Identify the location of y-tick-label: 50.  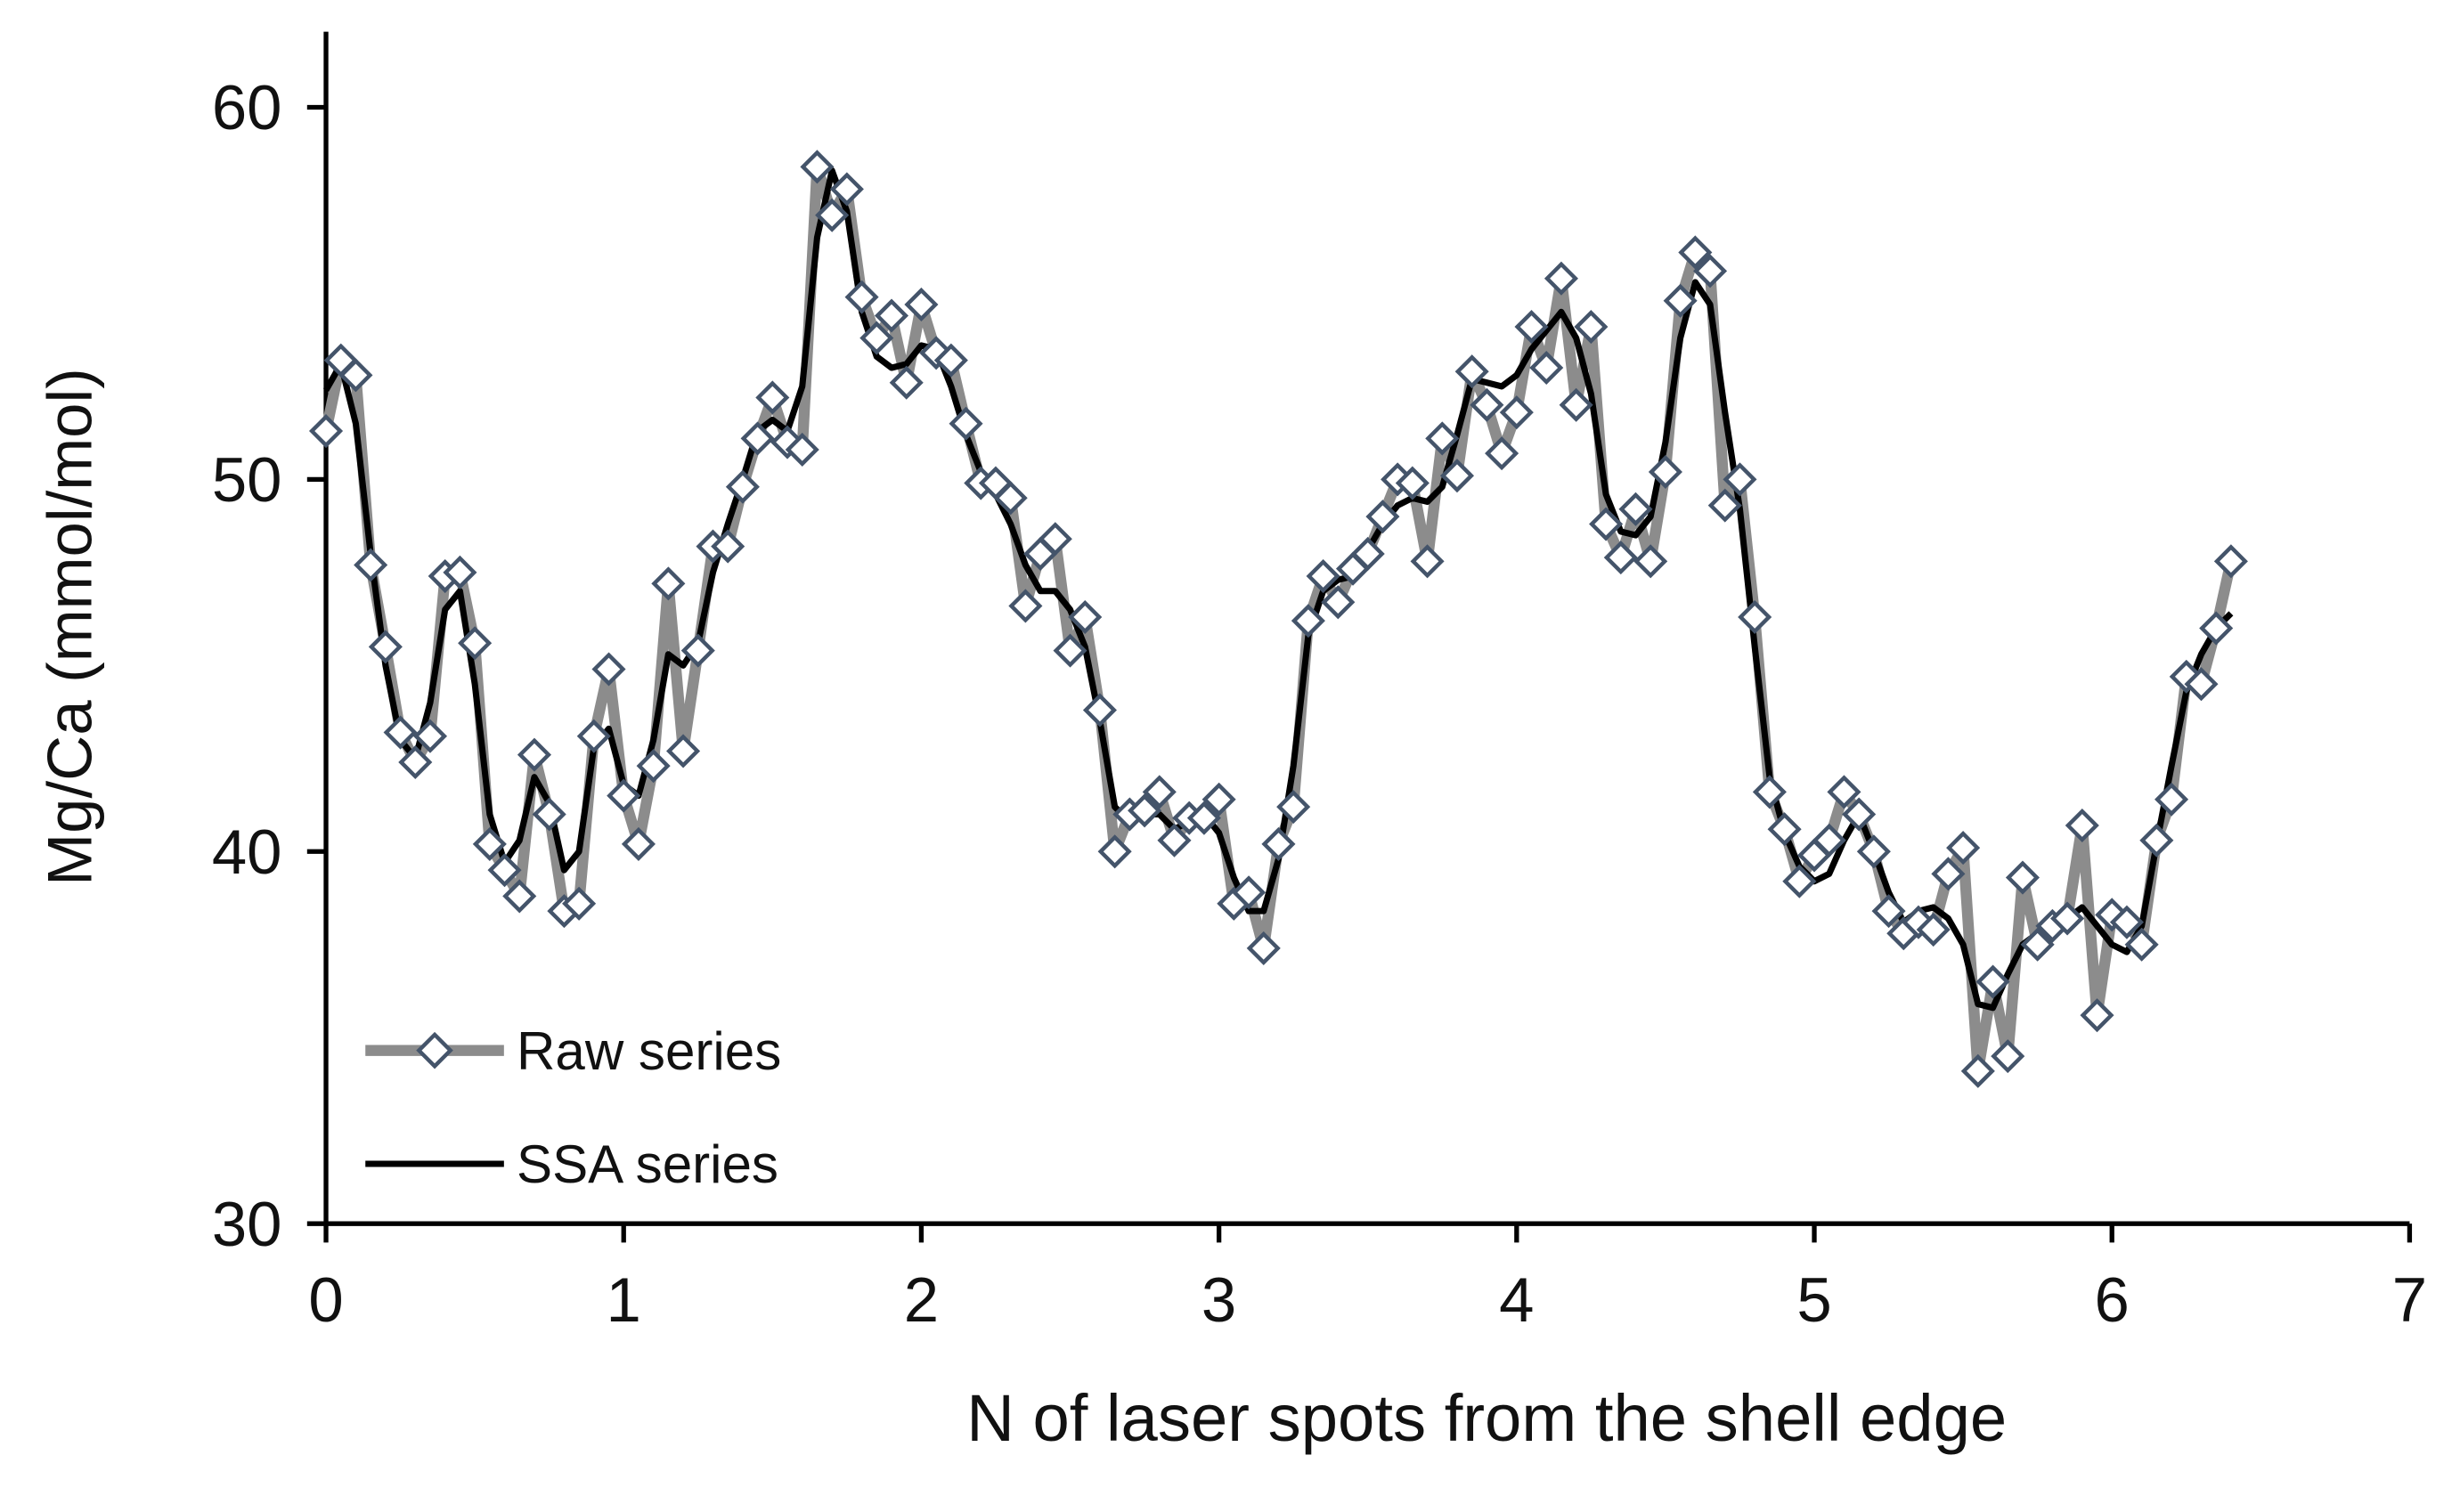
(247, 479).